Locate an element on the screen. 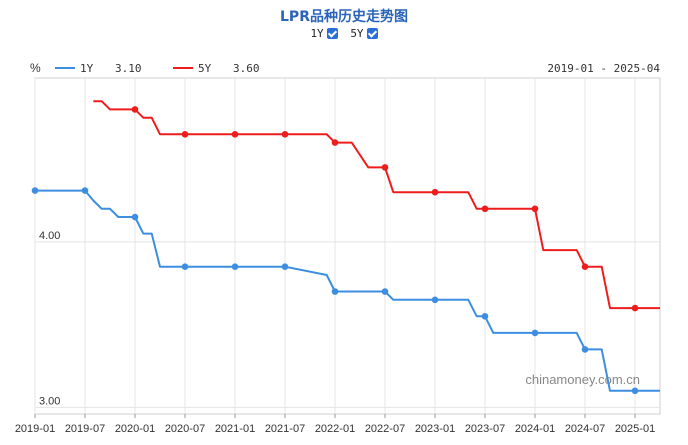 The width and height of the screenshot is (688, 445). toggle-1y: 1Y is located at coordinates (324, 33).